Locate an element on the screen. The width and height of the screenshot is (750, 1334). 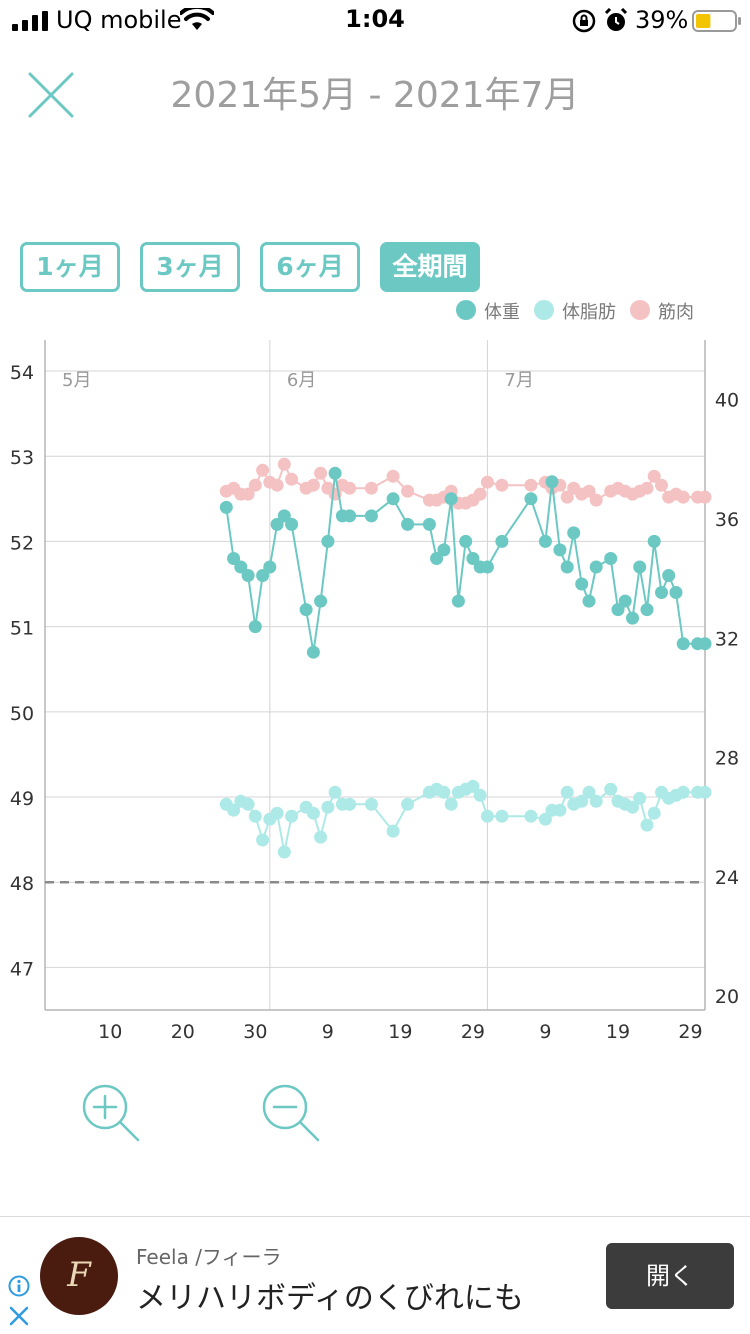
month-label: 6月 is located at coordinates (301, 380).